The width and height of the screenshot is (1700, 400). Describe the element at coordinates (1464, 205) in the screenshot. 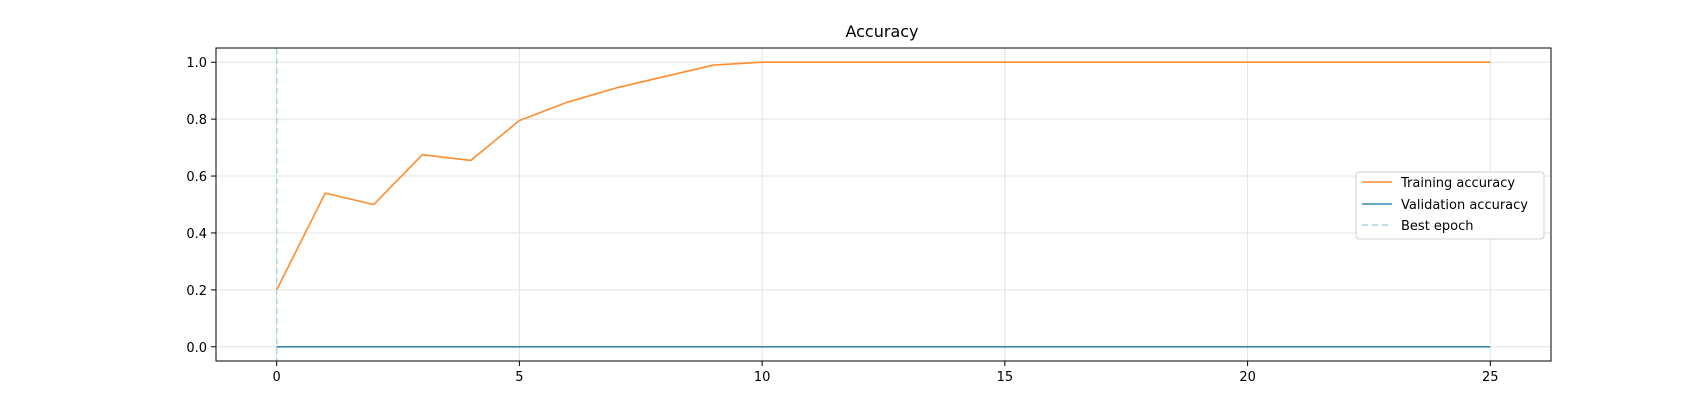

I see `legend-label-validation: Validation accuracy` at that location.